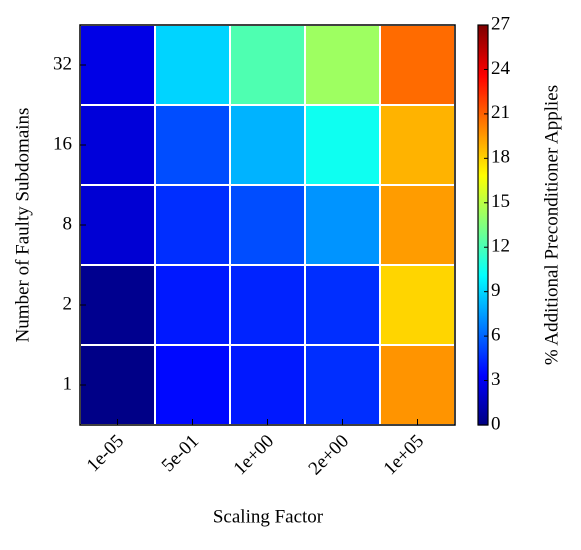  Describe the element at coordinates (404, 455) in the screenshot. I see `x-tick-label: 1e+05` at that location.